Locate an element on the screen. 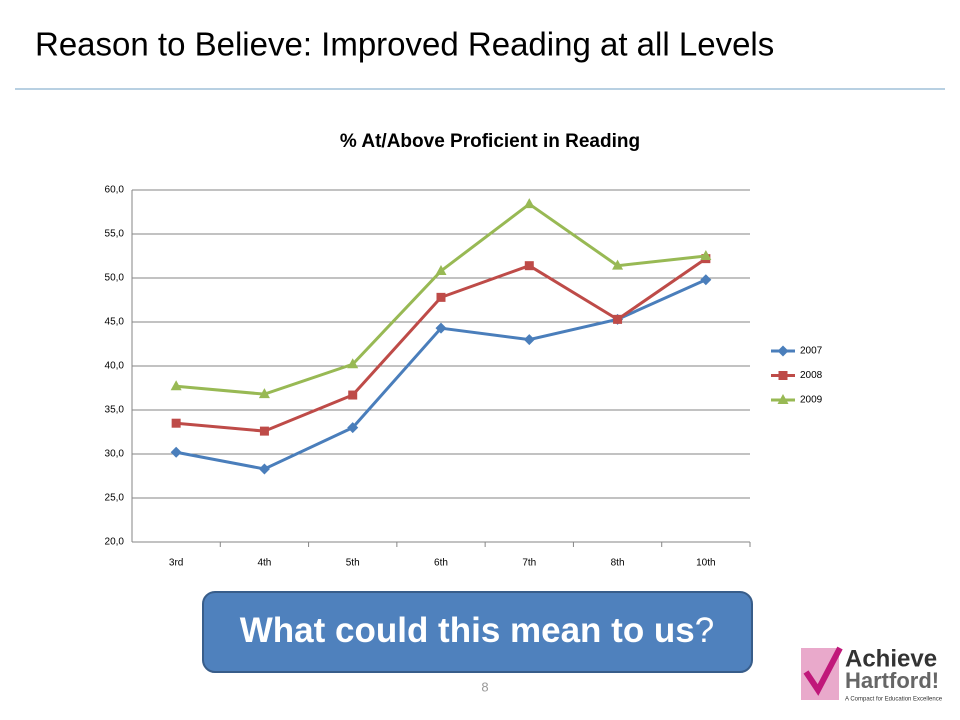 This screenshot has width=960, height=720. y-tick-label: 20,0 is located at coordinates (115, 542).